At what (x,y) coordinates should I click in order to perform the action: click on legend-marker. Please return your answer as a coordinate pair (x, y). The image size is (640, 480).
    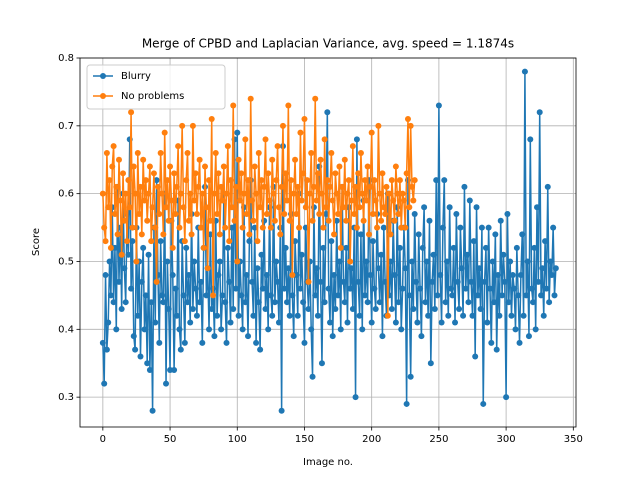
    Looking at the image, I should click on (103, 96).